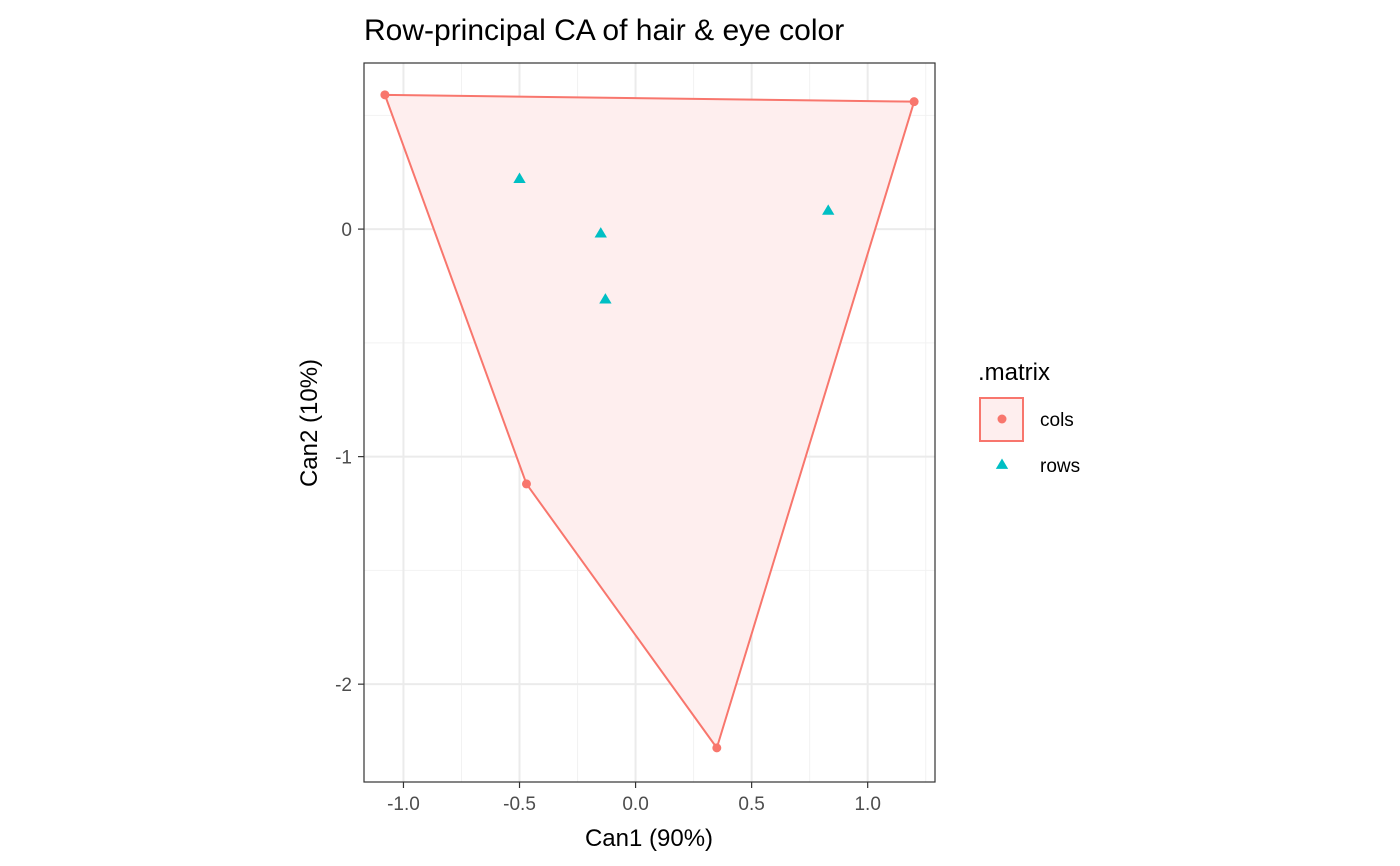 The height and width of the screenshot is (866, 1400). What do you see at coordinates (1002, 463) in the screenshot?
I see `legend-marker-rows` at bounding box center [1002, 463].